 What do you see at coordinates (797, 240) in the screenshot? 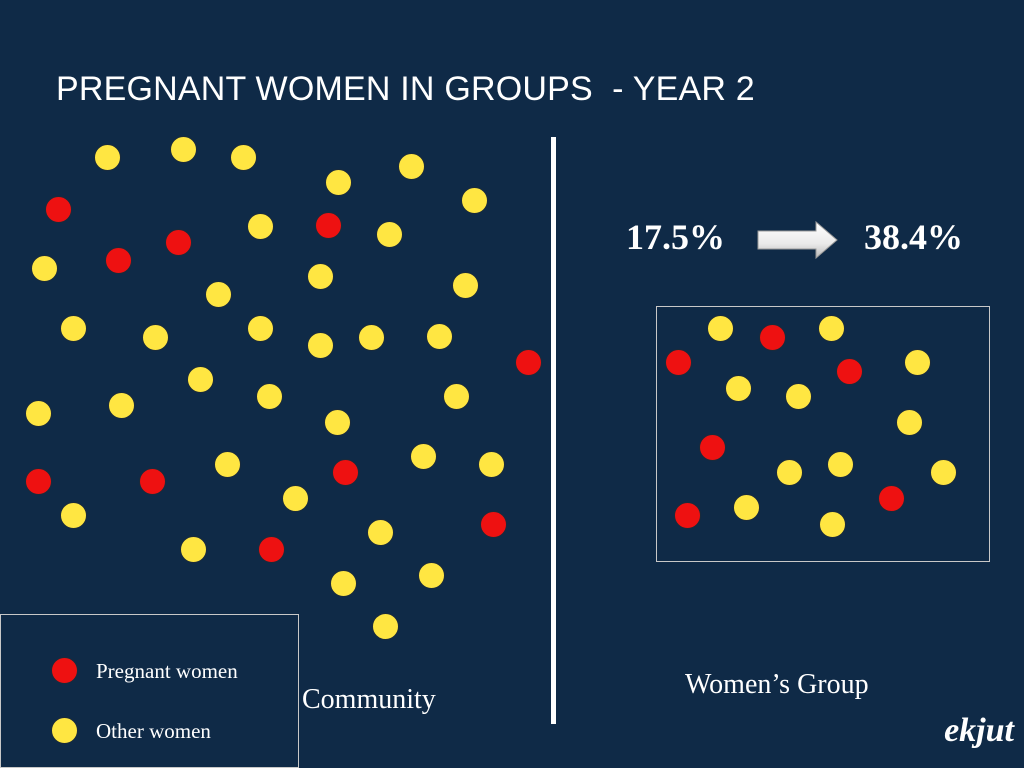
I see `right-arrow-icon` at bounding box center [797, 240].